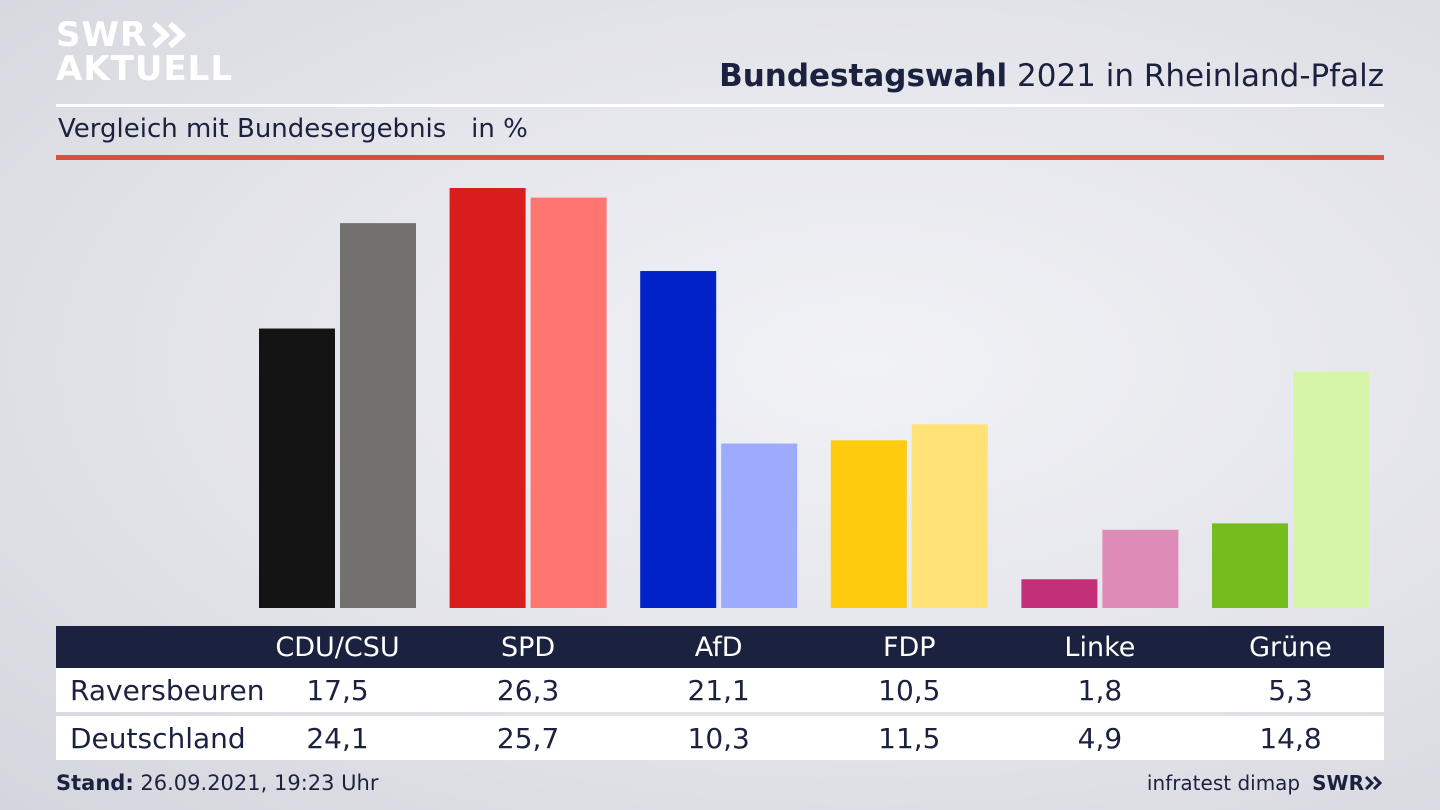  Describe the element at coordinates (720, 157) in the screenshot. I see `subtitle-divider` at that location.